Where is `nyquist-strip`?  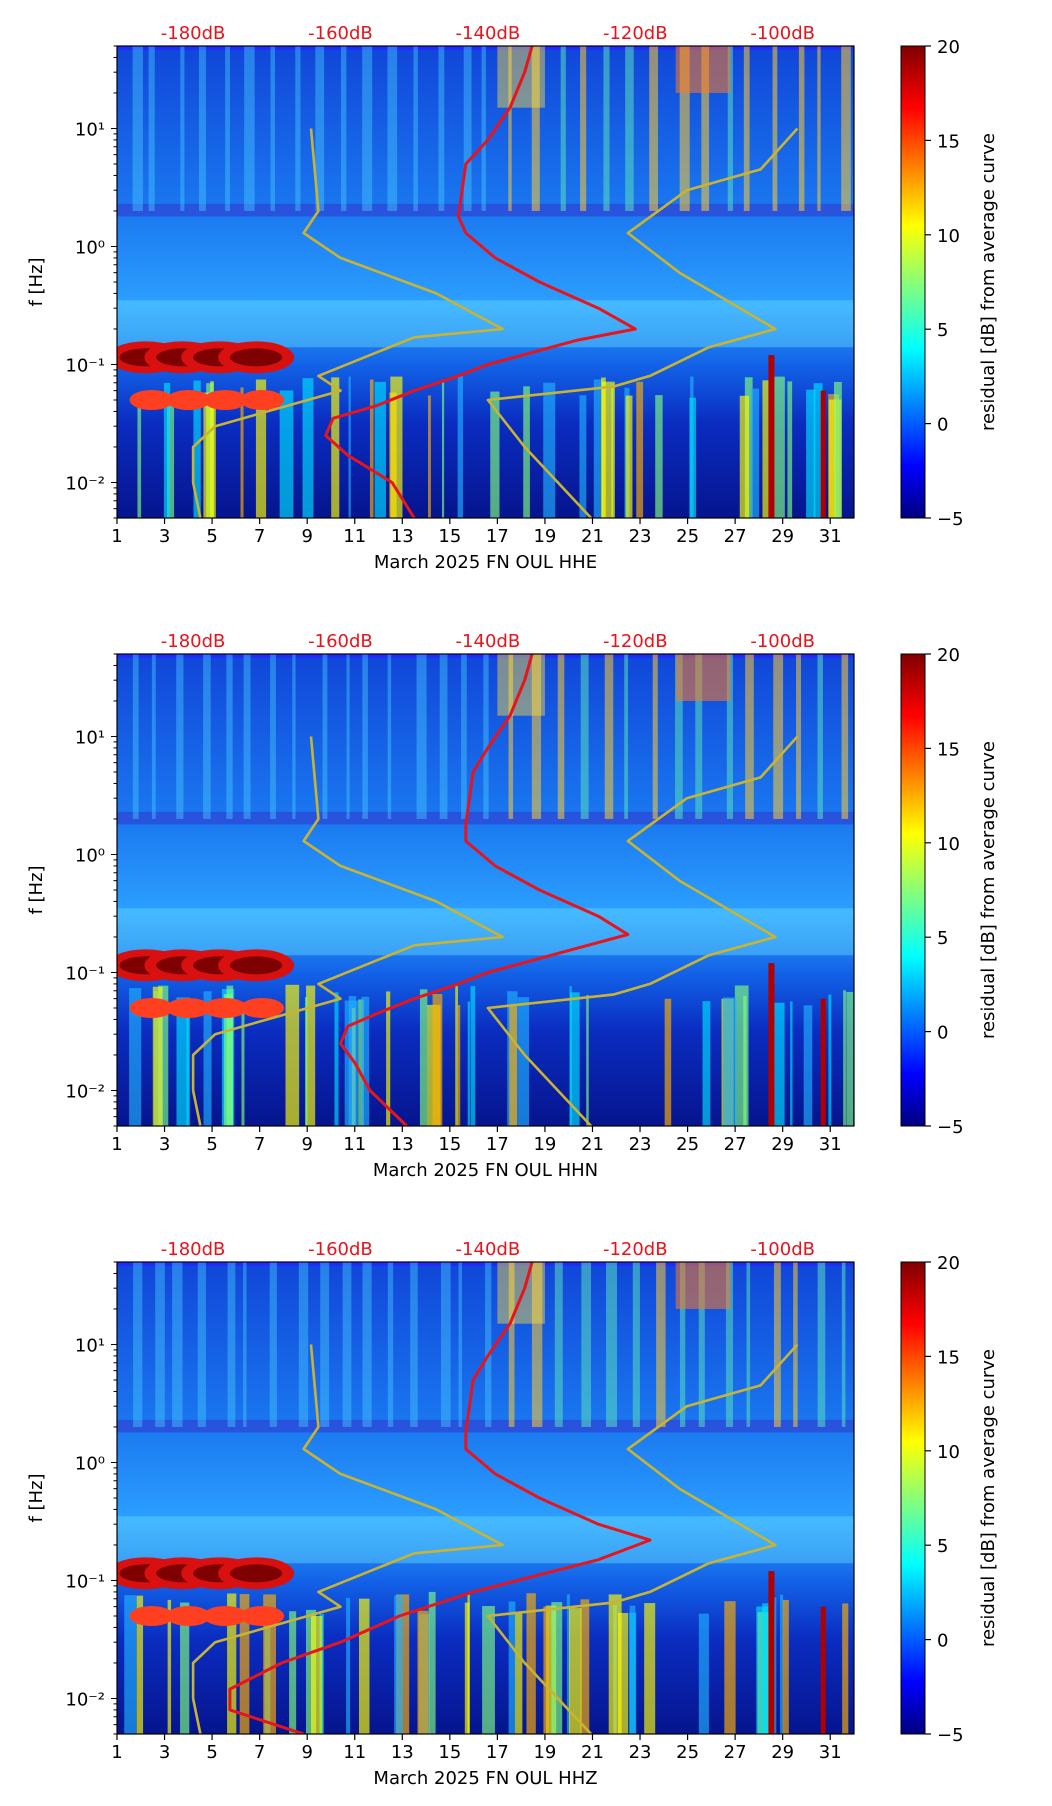 nyquist-strip is located at coordinates (485, 1264).